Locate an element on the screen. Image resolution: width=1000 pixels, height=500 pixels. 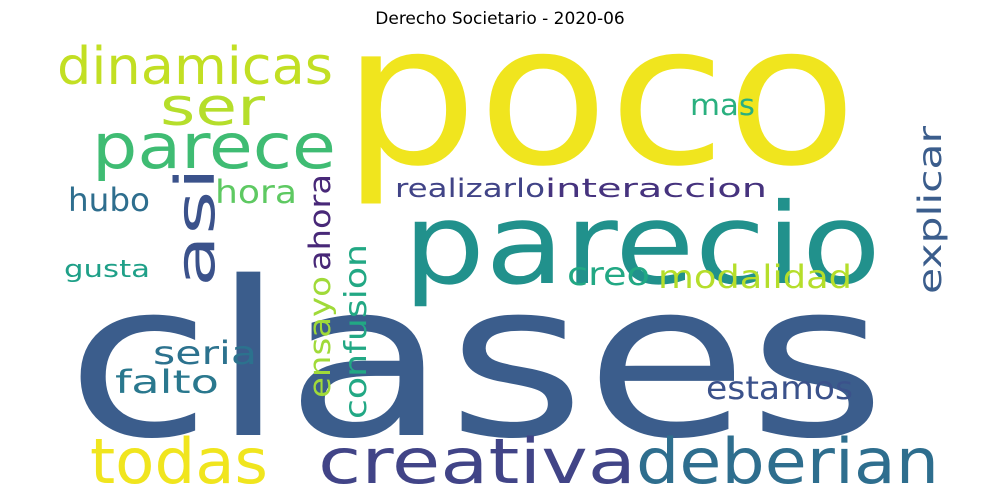
word-dinamicas: dinamicas is located at coordinates (195, 67).